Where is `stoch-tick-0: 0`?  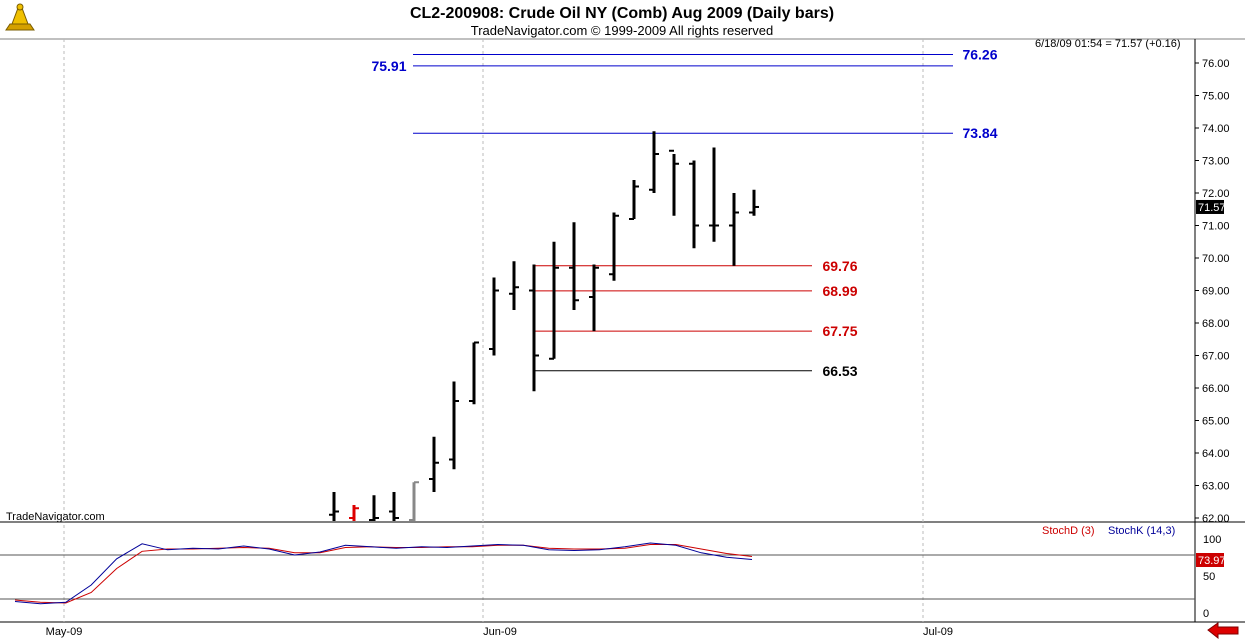
stoch-tick-0: 0 is located at coordinates (1206, 614).